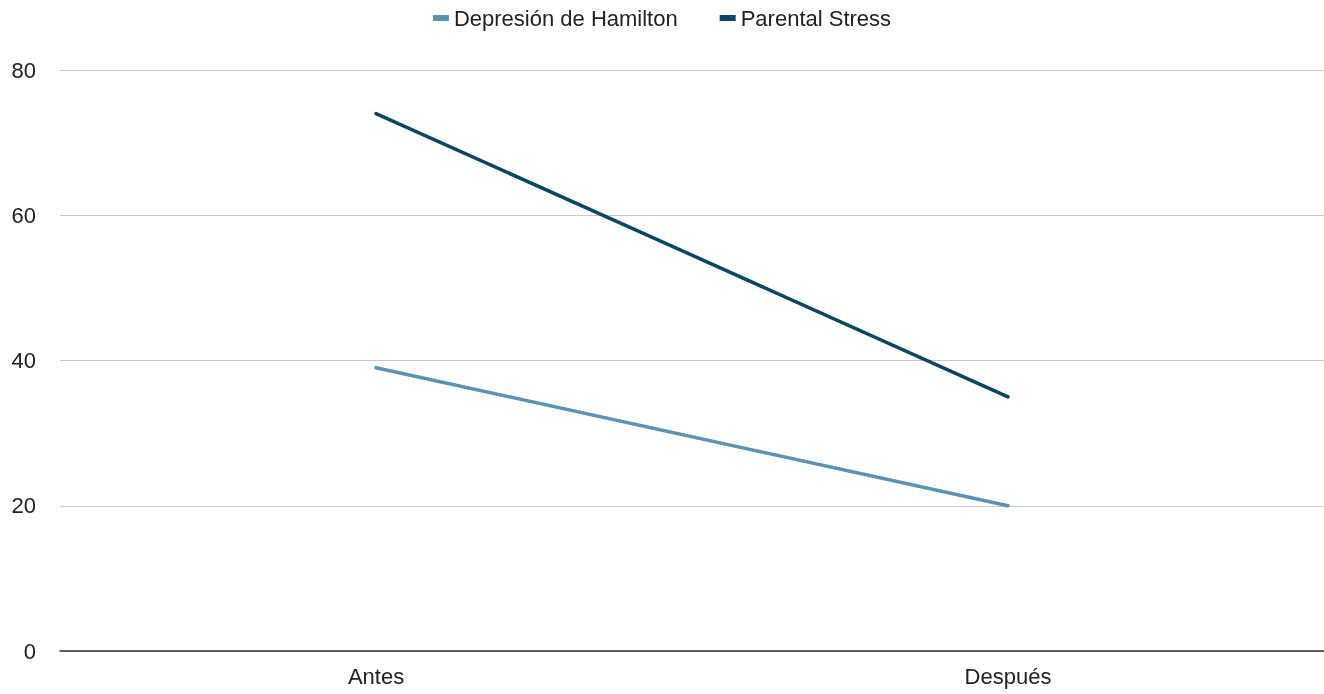  I want to click on x-tick-label: Antes, so click(376, 676).